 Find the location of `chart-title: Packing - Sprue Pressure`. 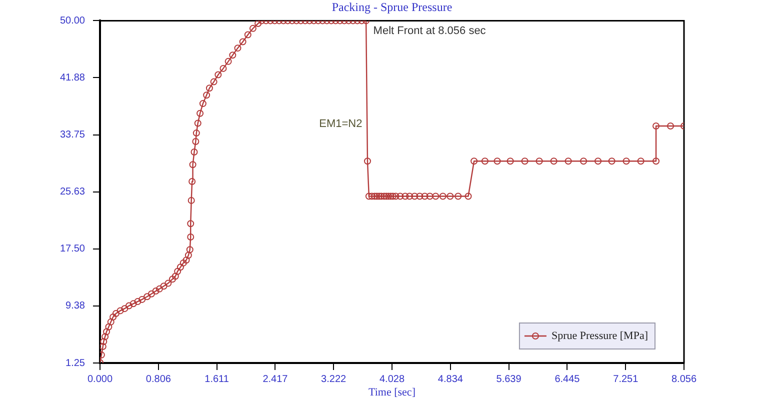

chart-title: Packing - Sprue Pressure is located at coordinates (392, 7).